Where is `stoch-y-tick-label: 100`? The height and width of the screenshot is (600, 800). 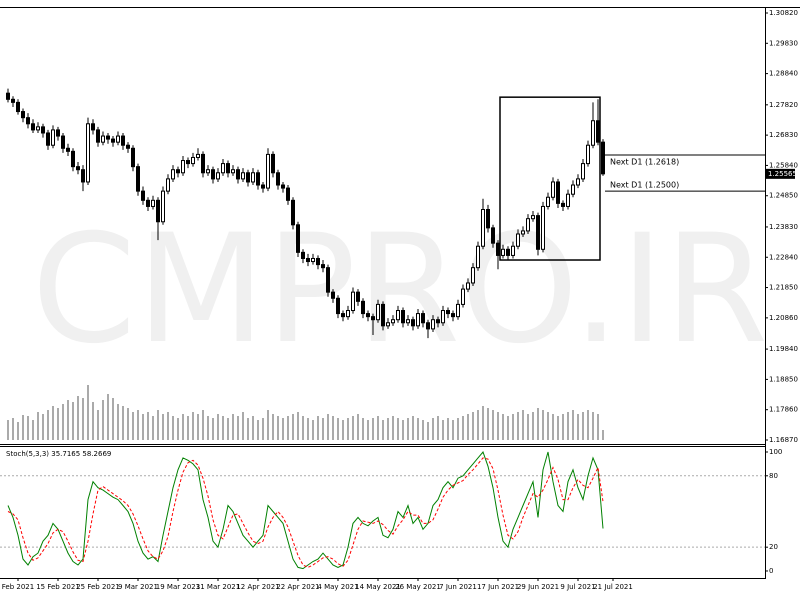
stoch-y-tick-label: 100 is located at coordinates (775, 452).